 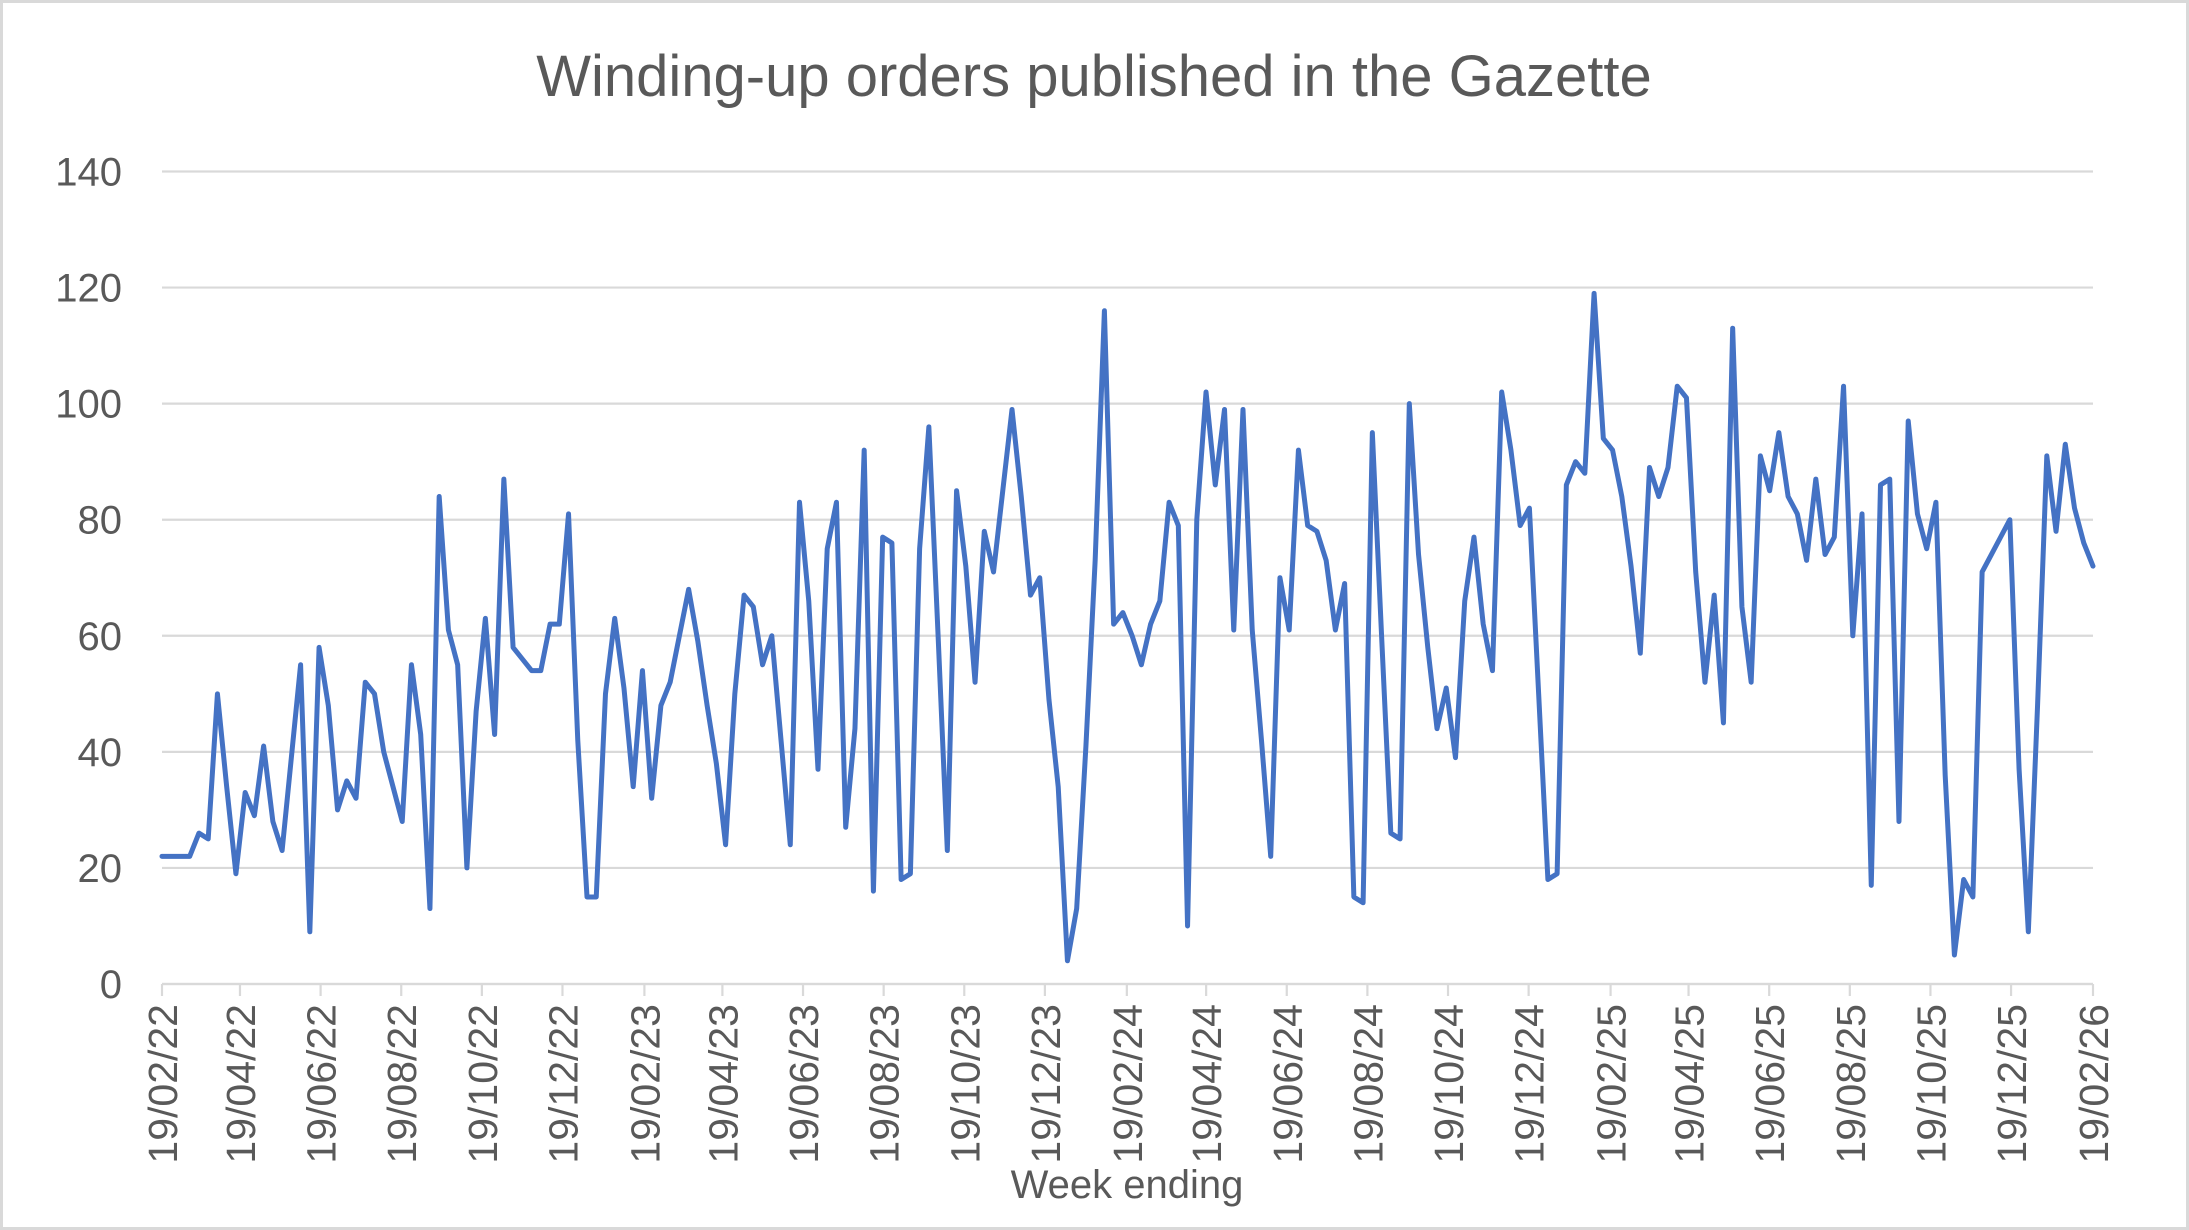 I want to click on x-tick-label-19-06-24: 19/06/24, so click(x=1288, y=1084).